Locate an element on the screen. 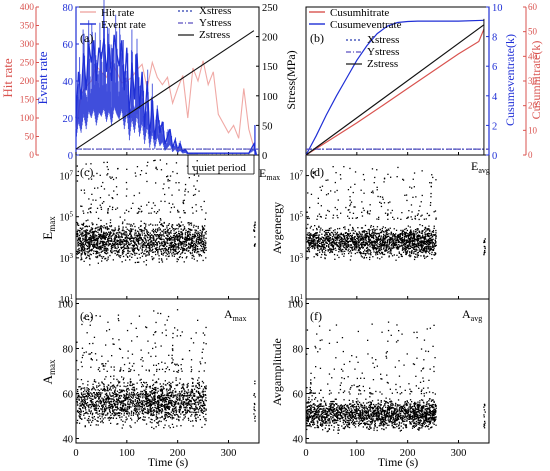 This screenshot has height=471, width=550. series-b-cusumeventrate-line is located at coordinates (394, 87).